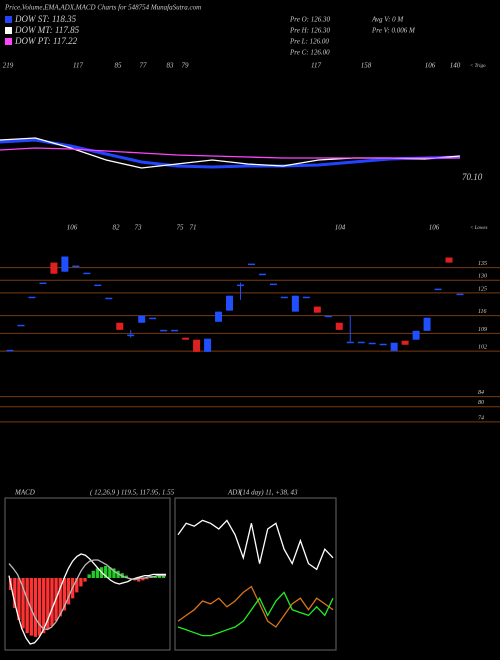 The width and height of the screenshot is (500, 660). What do you see at coordinates (186, 66) in the screenshot?
I see `volume-label: 79` at bounding box center [186, 66].